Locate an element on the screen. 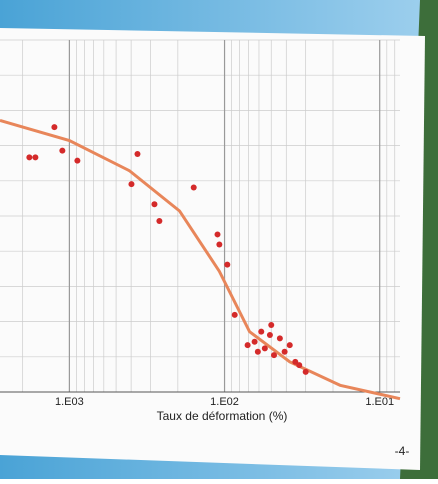  x-axis-title: Taux de déformation (%) is located at coordinates (222, 416).